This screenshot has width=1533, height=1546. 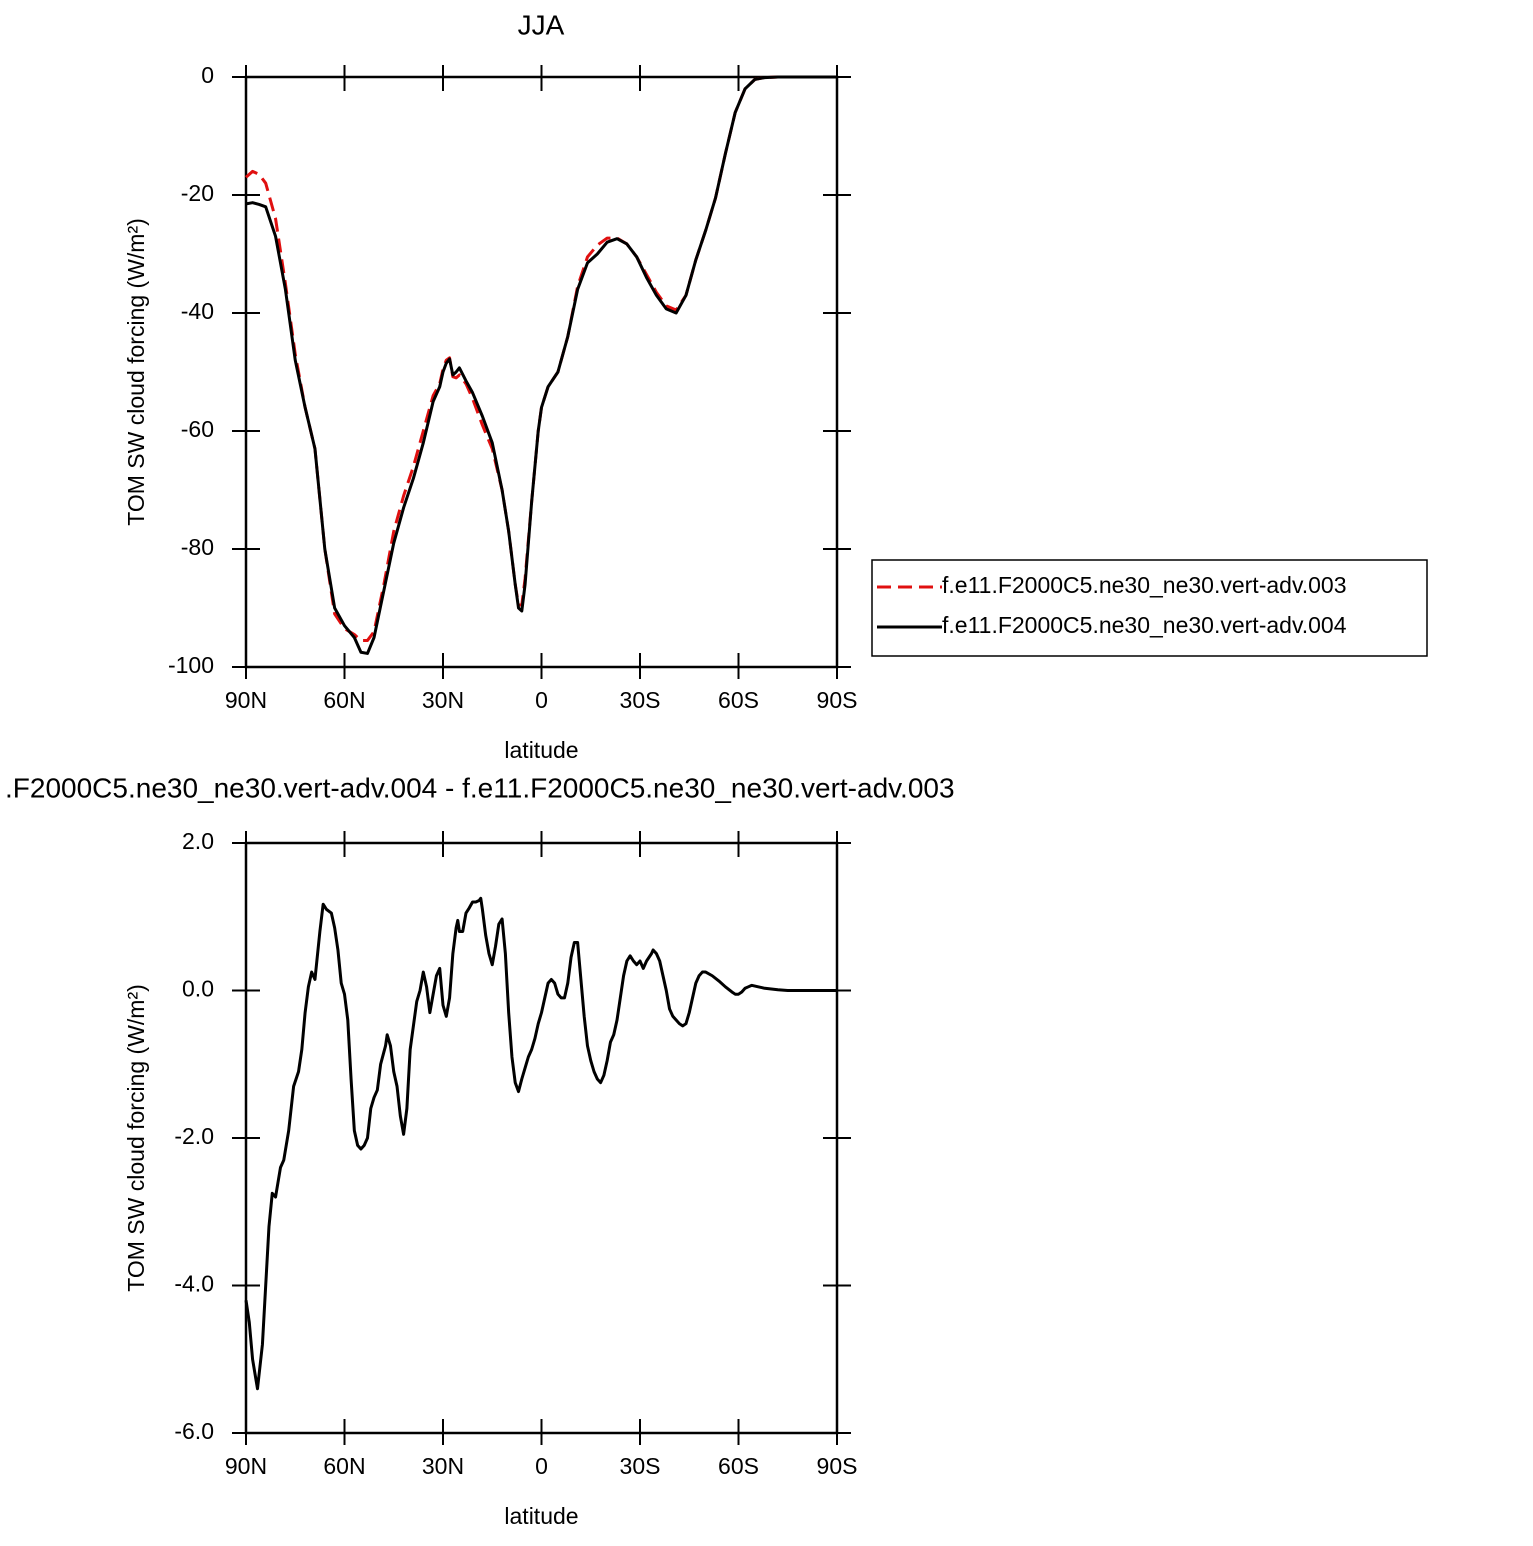 I want to click on y-tick-label: -40, so click(x=197, y=311).